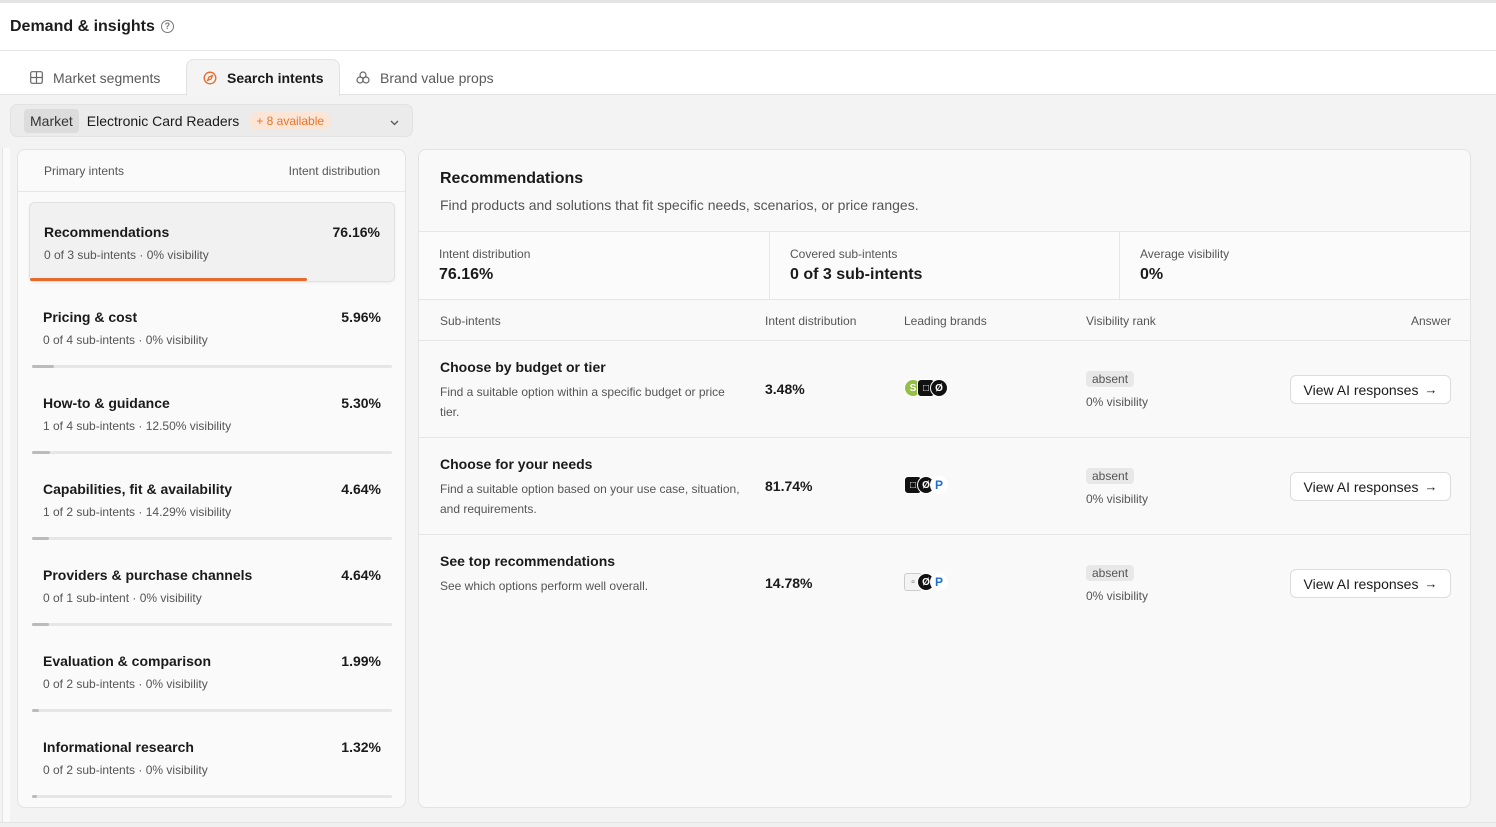 This screenshot has width=1496, height=827. I want to click on intent-pct: 5.96%, so click(361, 317).